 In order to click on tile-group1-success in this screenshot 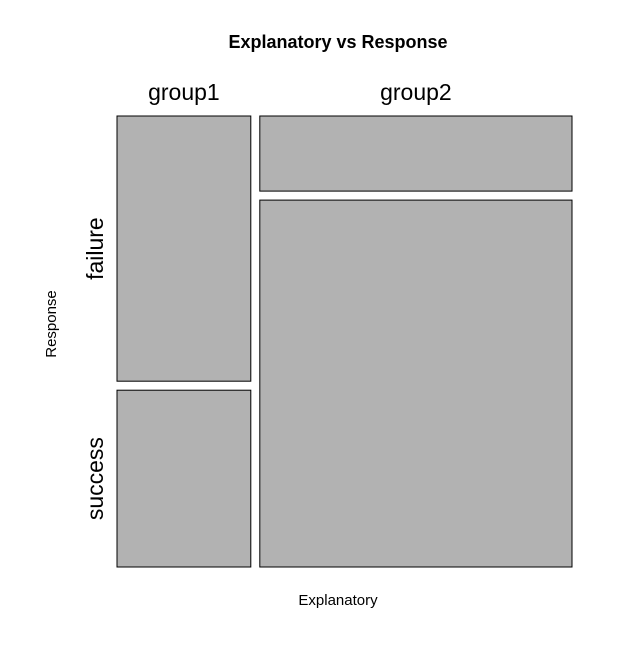, I will do `click(184, 478)`.